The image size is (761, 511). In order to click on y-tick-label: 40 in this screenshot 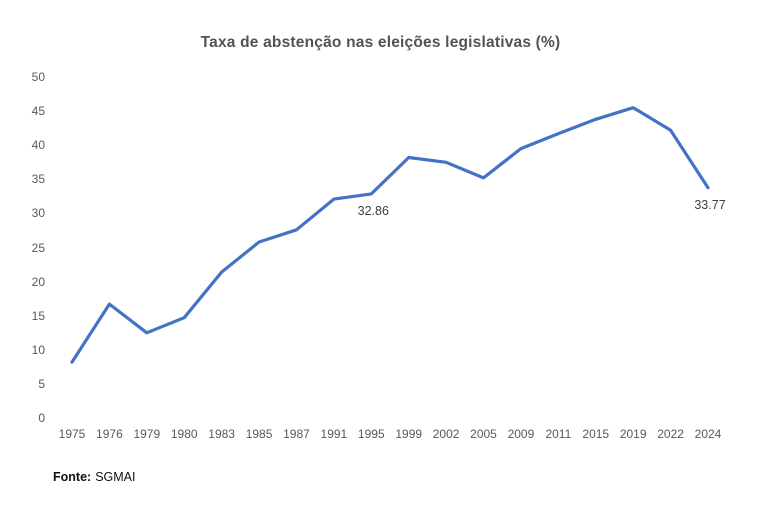, I will do `click(38, 145)`.